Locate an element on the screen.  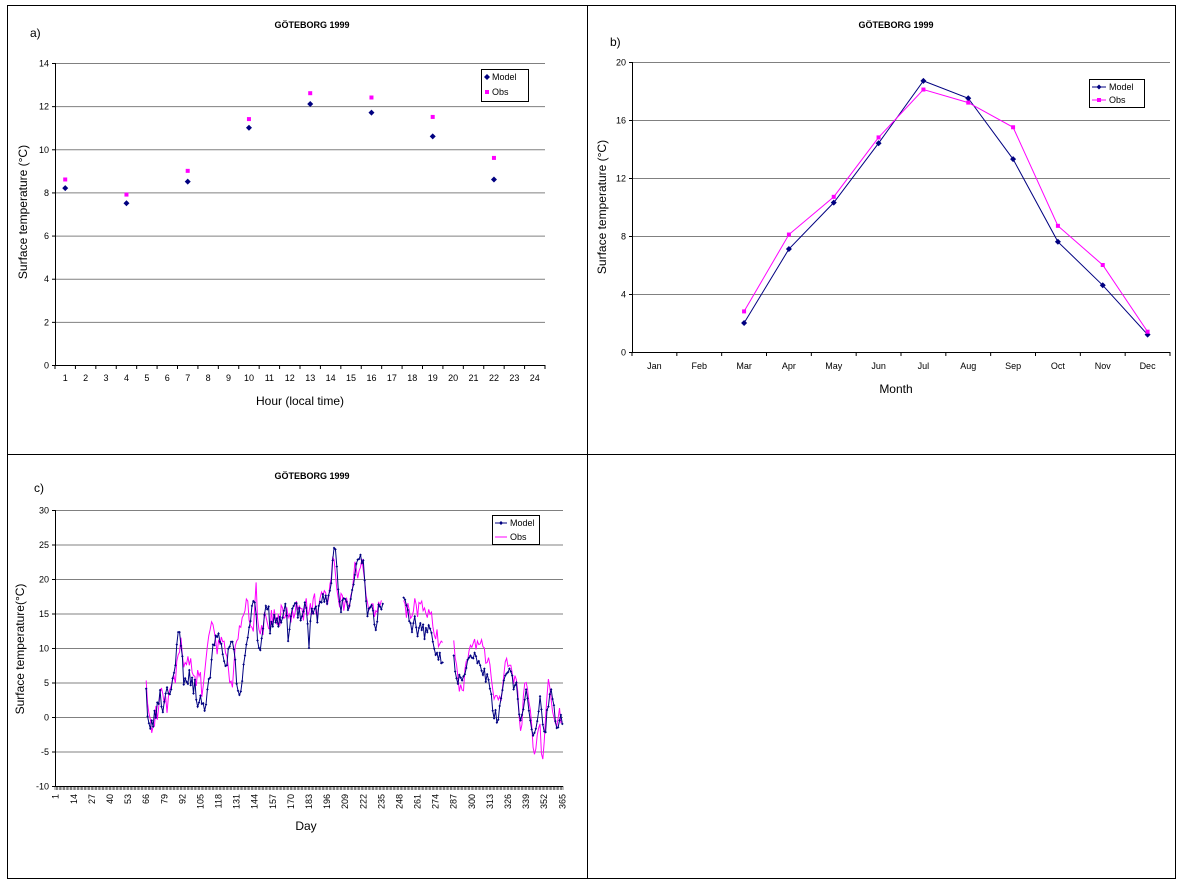
chart-b-ytick-label: 16 is located at coordinates (621, 121).